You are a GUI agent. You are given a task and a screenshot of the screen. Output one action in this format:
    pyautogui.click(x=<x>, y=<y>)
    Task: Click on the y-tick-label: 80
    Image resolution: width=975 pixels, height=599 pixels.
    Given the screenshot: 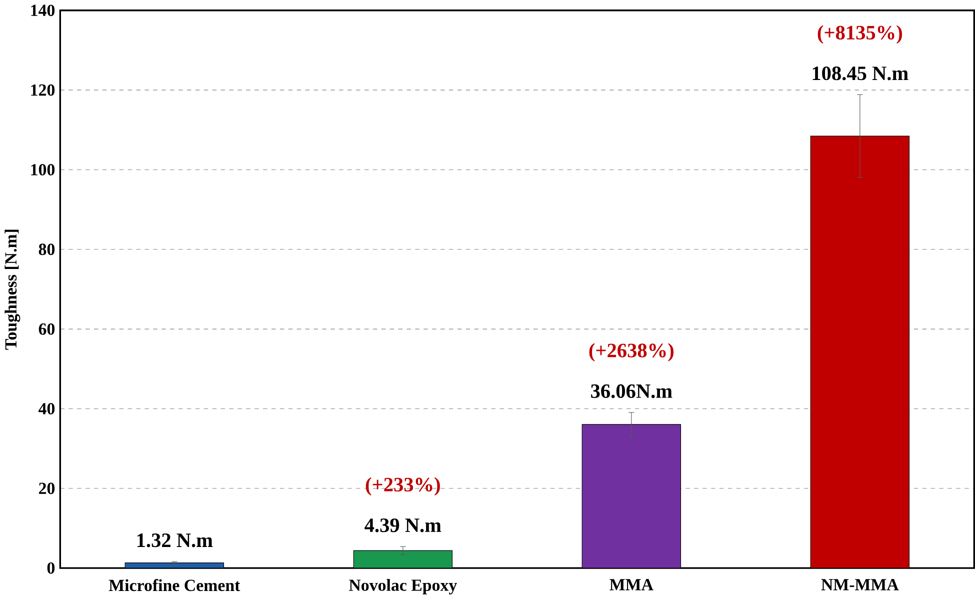 What is the action you would take?
    pyautogui.click(x=46, y=250)
    